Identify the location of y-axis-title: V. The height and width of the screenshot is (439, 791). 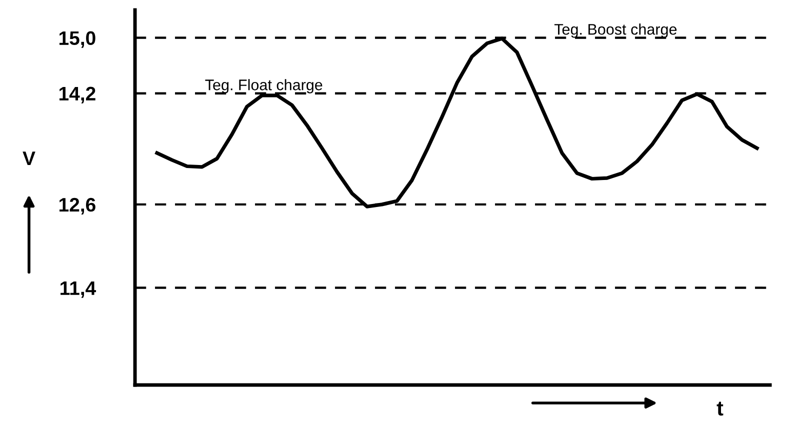
(29, 159).